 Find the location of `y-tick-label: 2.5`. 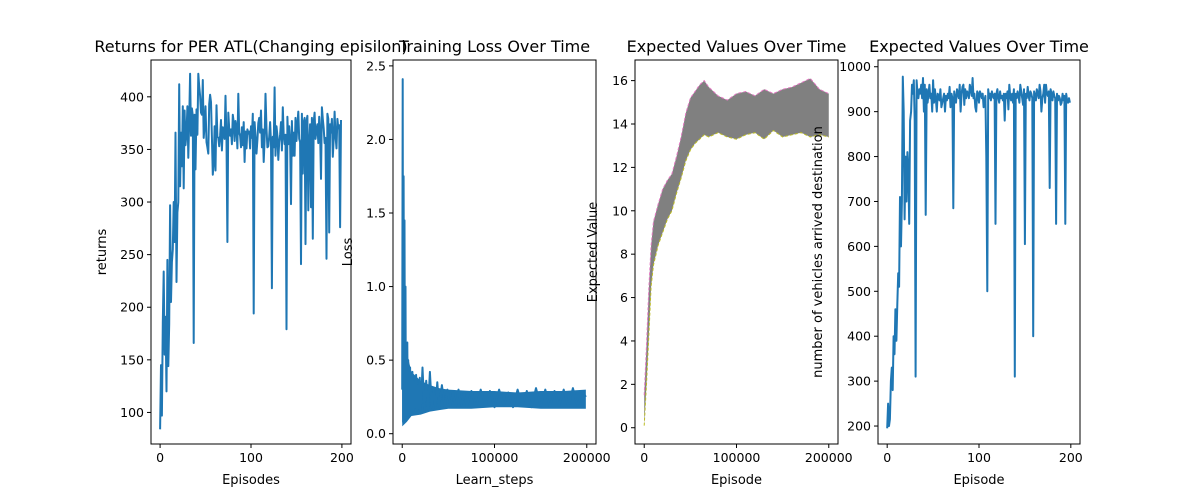

y-tick-label: 2.5 is located at coordinates (376, 65).